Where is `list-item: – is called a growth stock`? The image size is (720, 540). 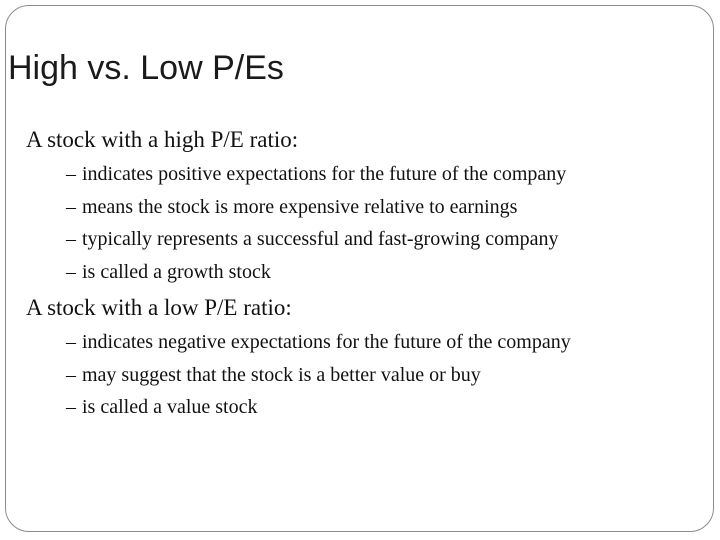
list-item: – is called a growth stock is located at coordinates (316, 272).